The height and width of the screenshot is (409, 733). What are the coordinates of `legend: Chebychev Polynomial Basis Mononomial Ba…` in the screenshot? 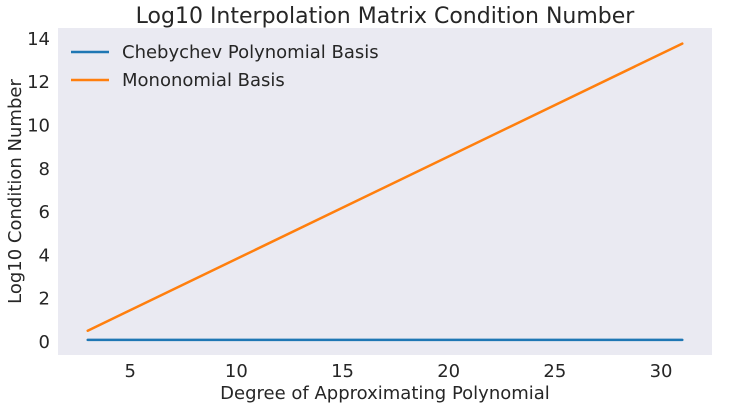 It's located at (225, 66).